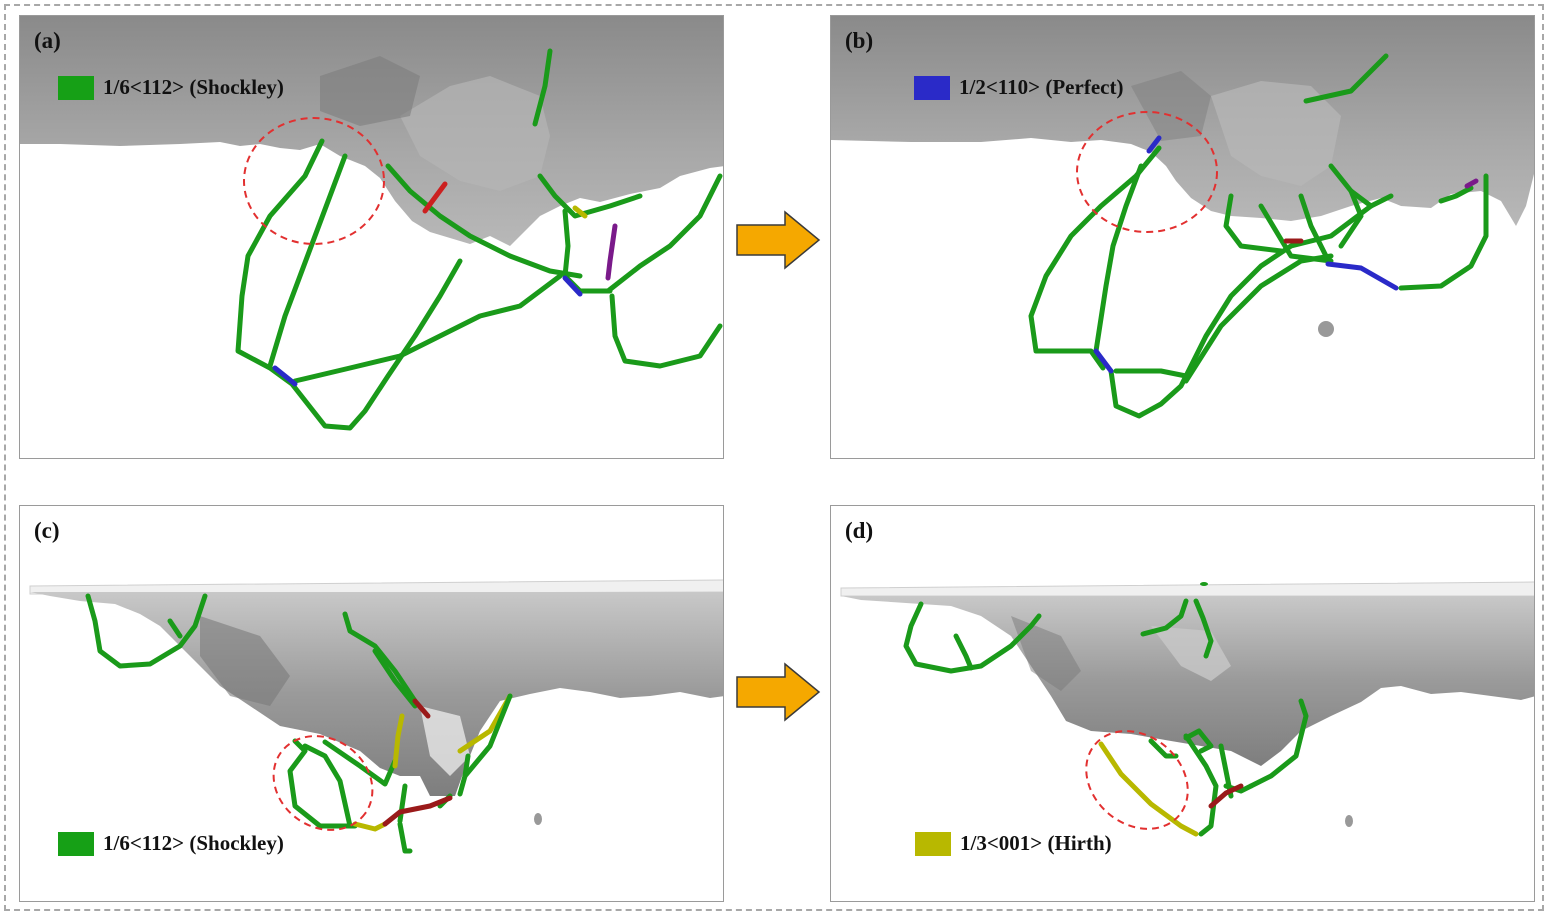 The image size is (1550, 917). I want to click on panel-c-label: (c), so click(47, 530).